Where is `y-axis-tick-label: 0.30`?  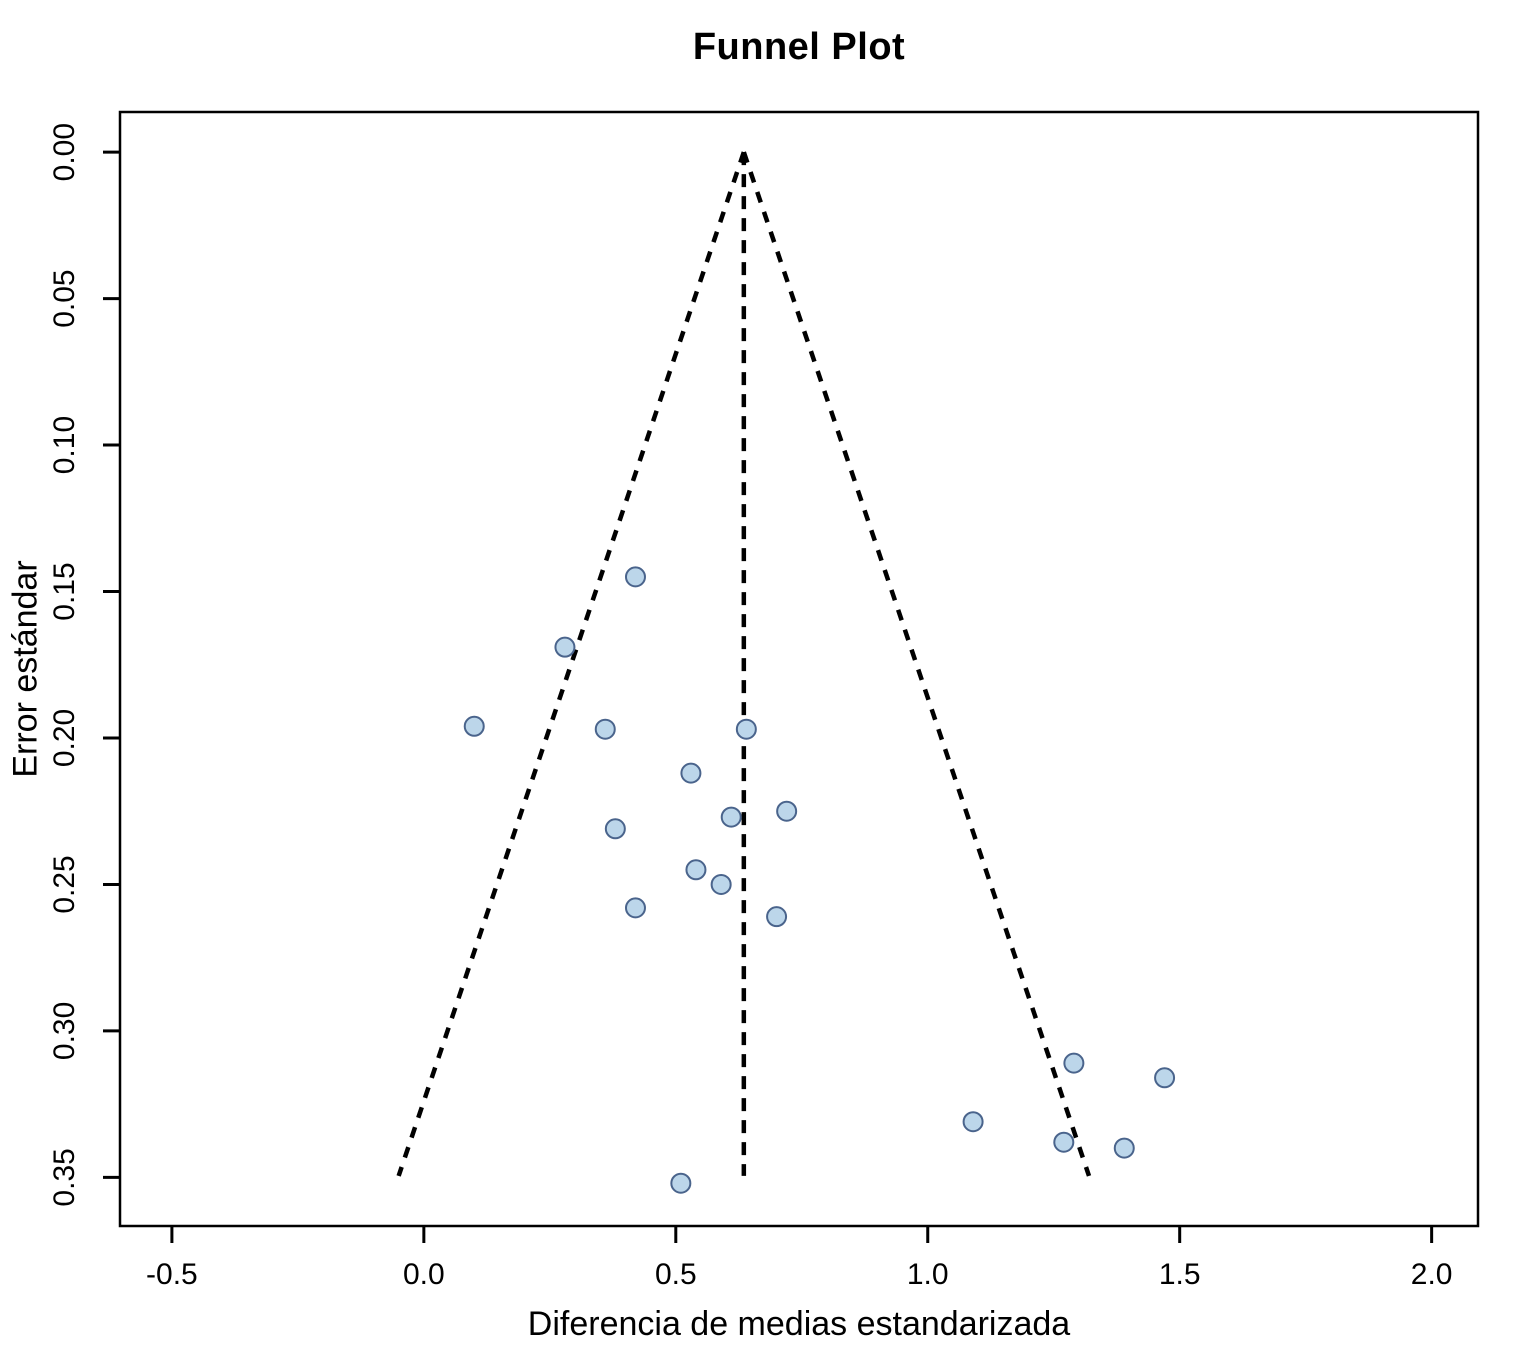 y-axis-tick-label: 0.30 is located at coordinates (64, 1031).